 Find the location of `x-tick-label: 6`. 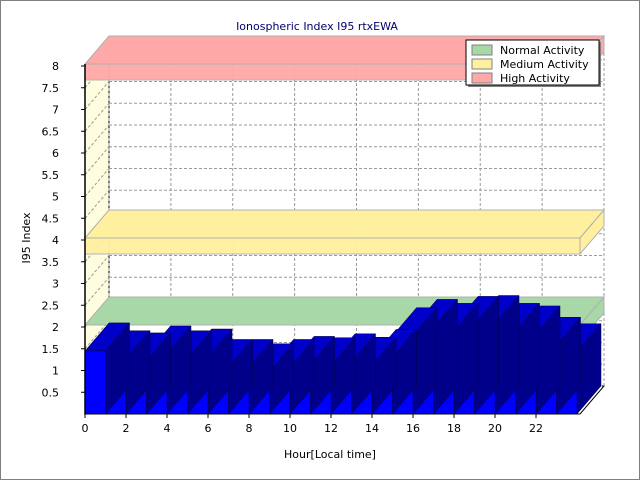

x-tick-label: 6 is located at coordinates (208, 428).